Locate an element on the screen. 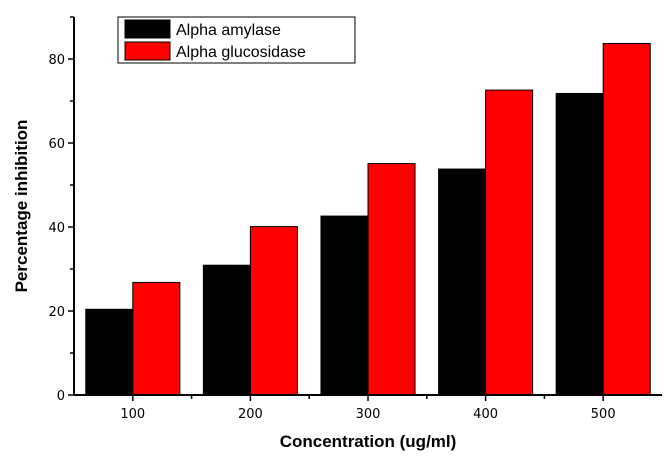 The image size is (671, 457). x-tick-label: 200 is located at coordinates (250, 414).